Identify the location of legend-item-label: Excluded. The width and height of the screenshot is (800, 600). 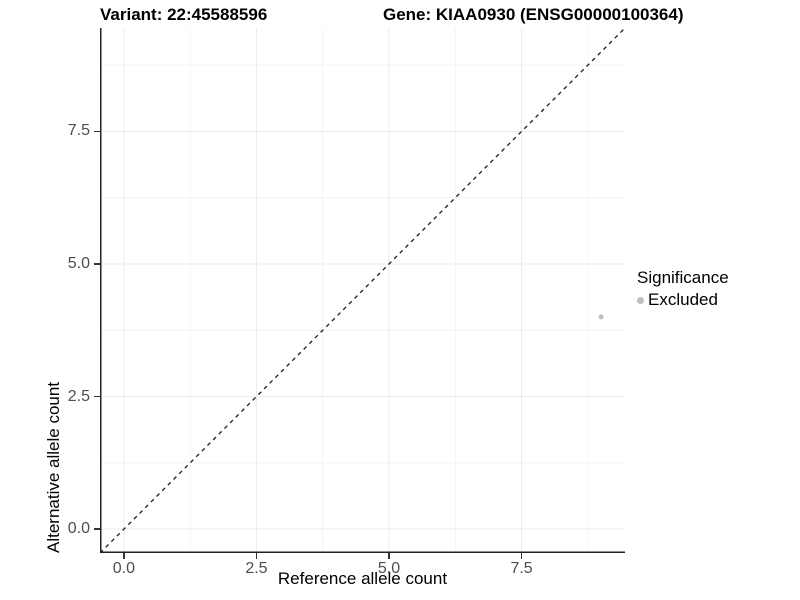
(683, 299).